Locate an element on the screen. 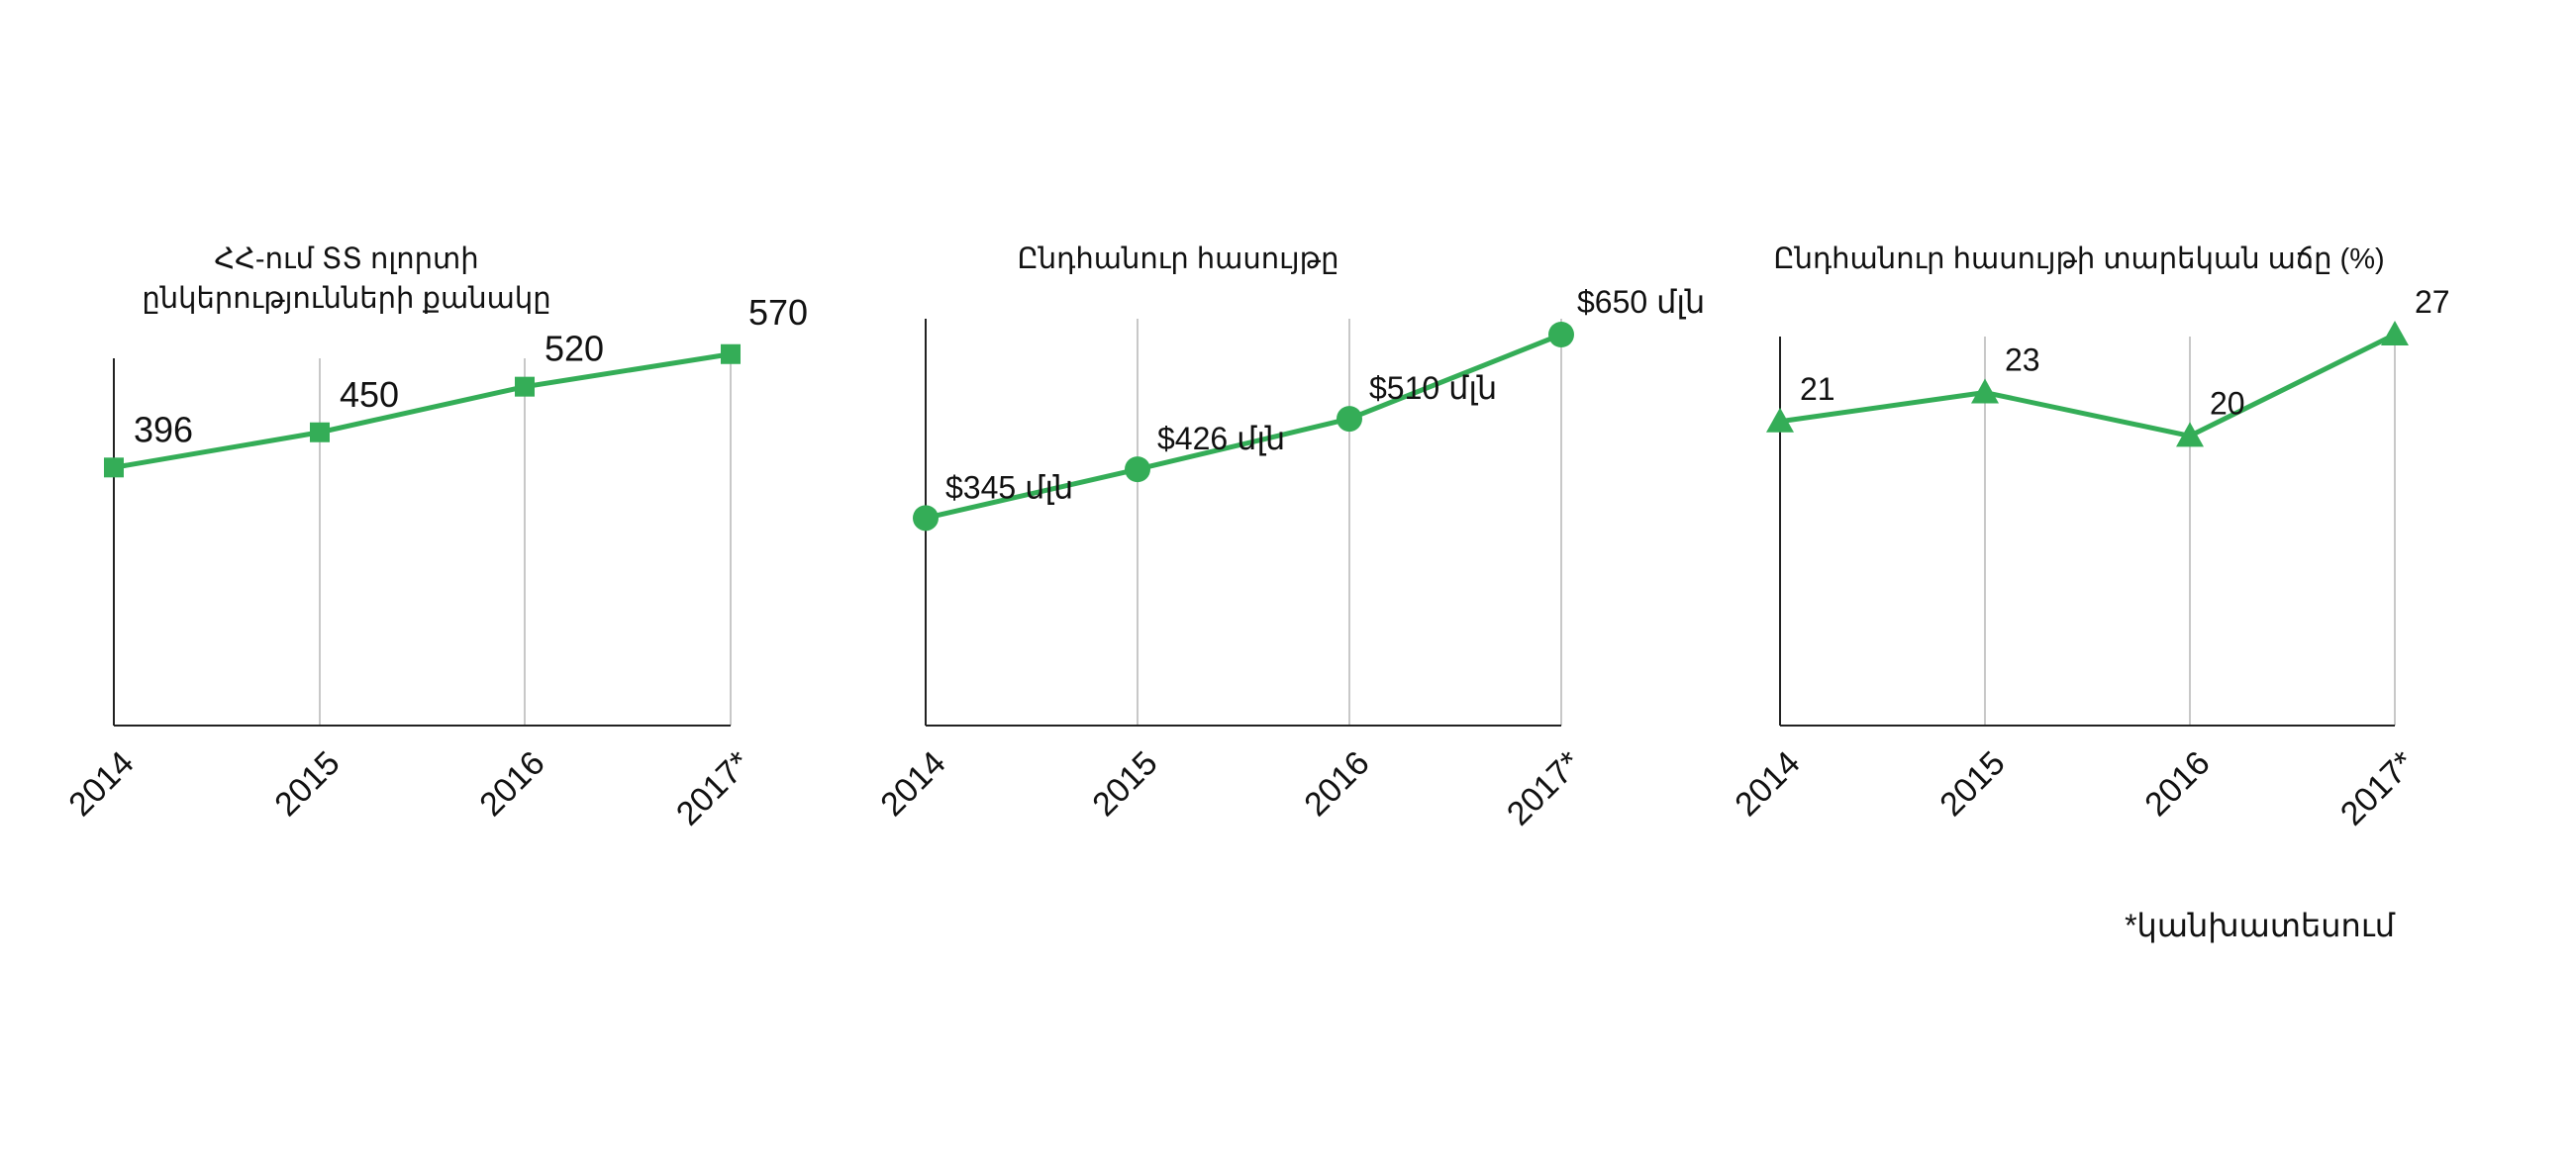 Image resolution: width=2576 pixels, height=1168 pixels. data-label: $650 մլն is located at coordinates (1641, 302).